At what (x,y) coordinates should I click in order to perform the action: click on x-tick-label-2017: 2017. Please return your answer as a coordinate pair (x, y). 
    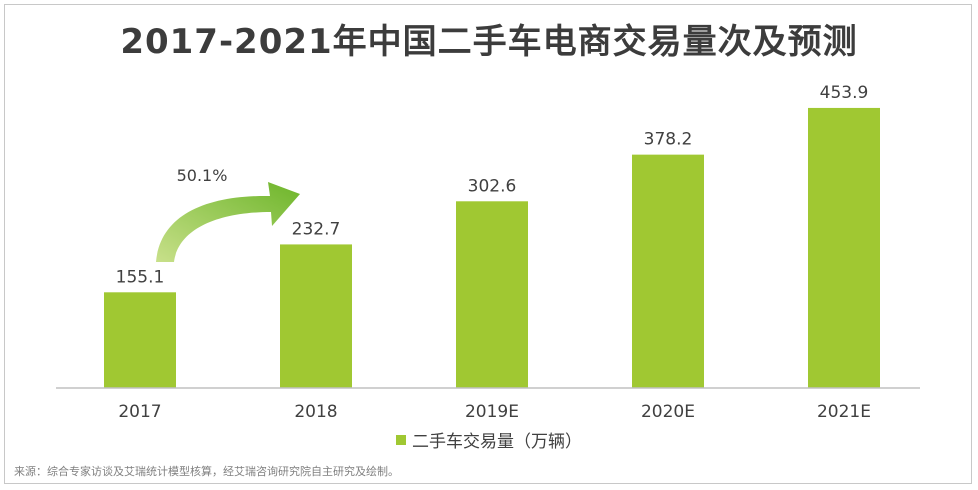
    Looking at the image, I should click on (139, 412).